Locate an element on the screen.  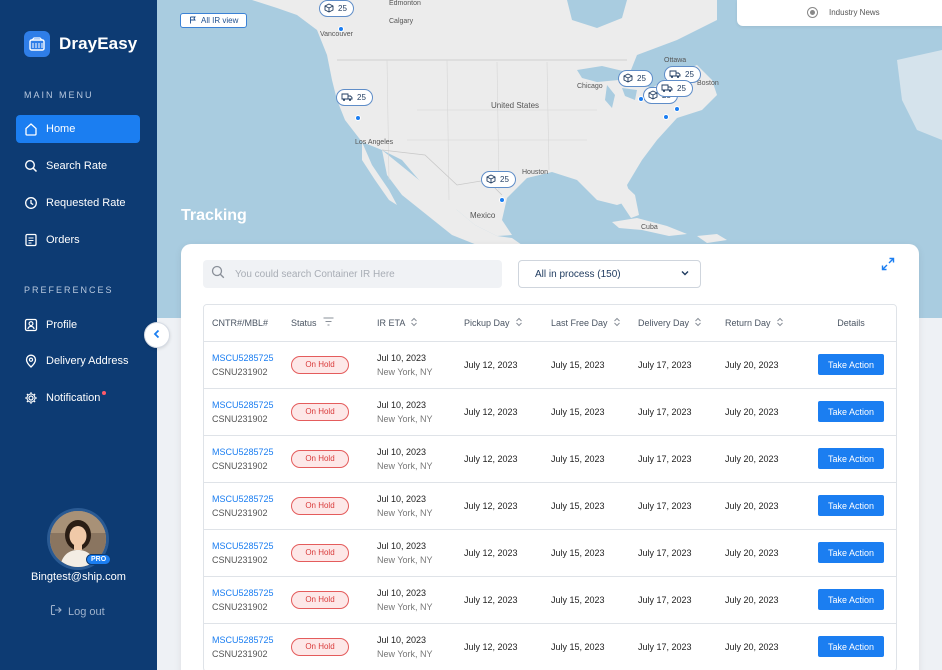
column-header-last-free-day: Last Free Day is located at coordinates (586, 323).